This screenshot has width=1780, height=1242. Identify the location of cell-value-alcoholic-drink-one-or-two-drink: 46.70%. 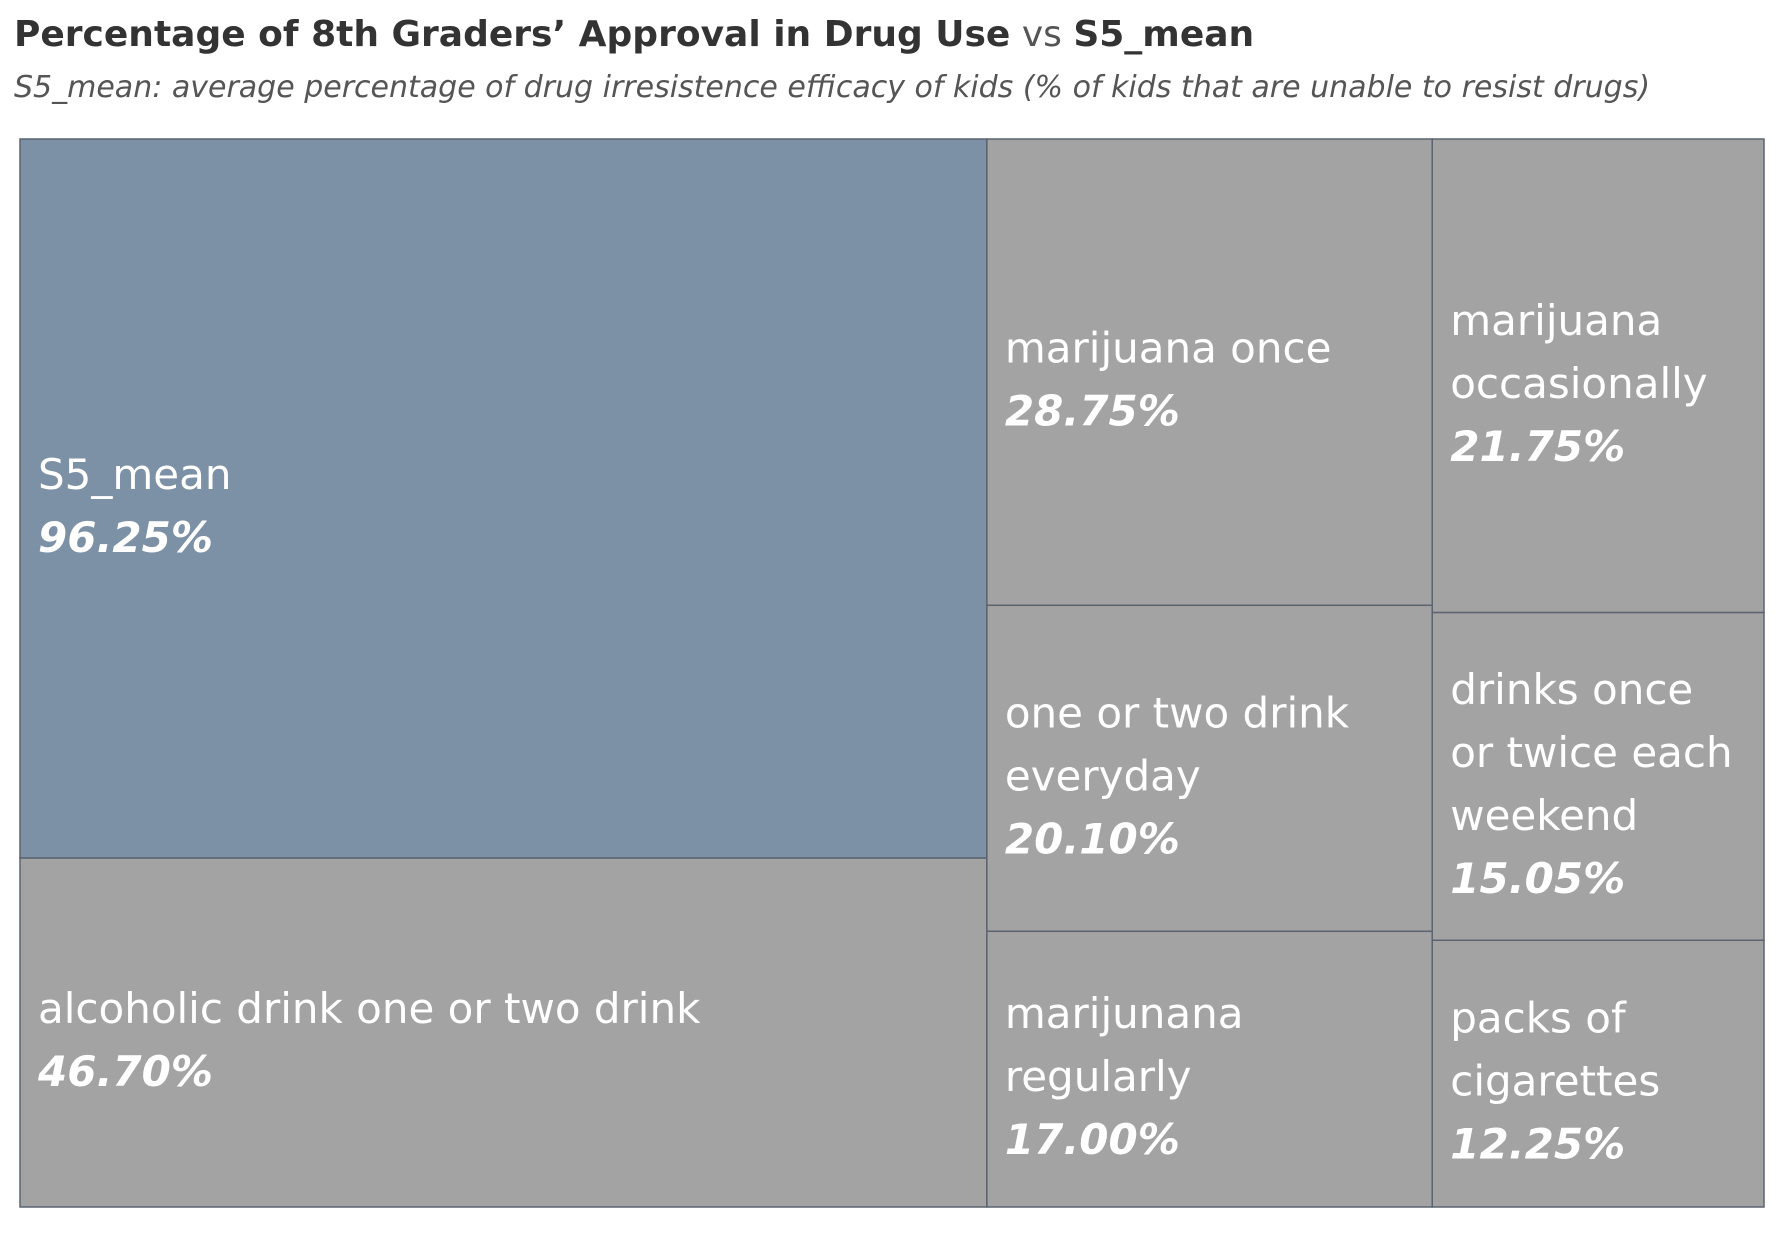
(125, 1071).